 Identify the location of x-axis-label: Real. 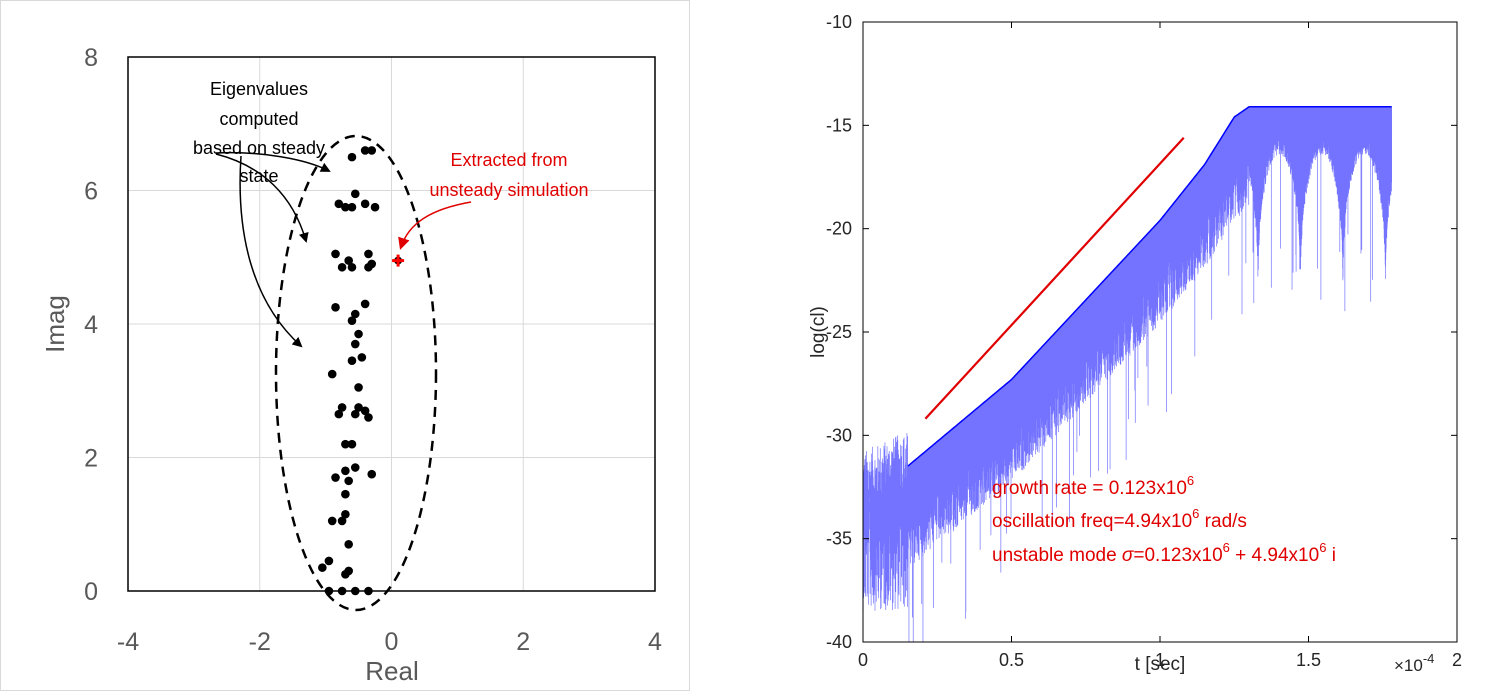
(391, 671).